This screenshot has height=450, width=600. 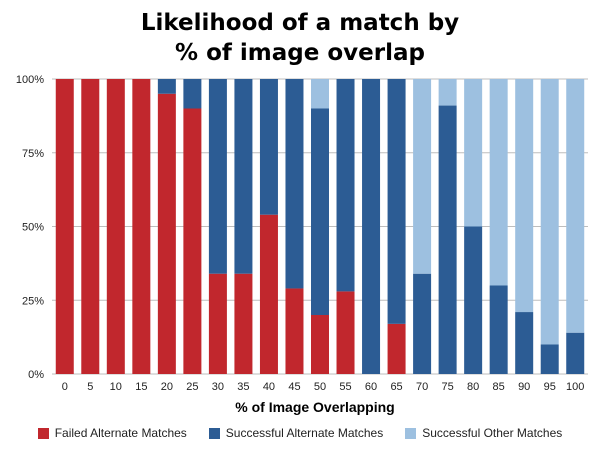 What do you see at coordinates (167, 387) in the screenshot?
I see `x-tick-label: 20` at bounding box center [167, 387].